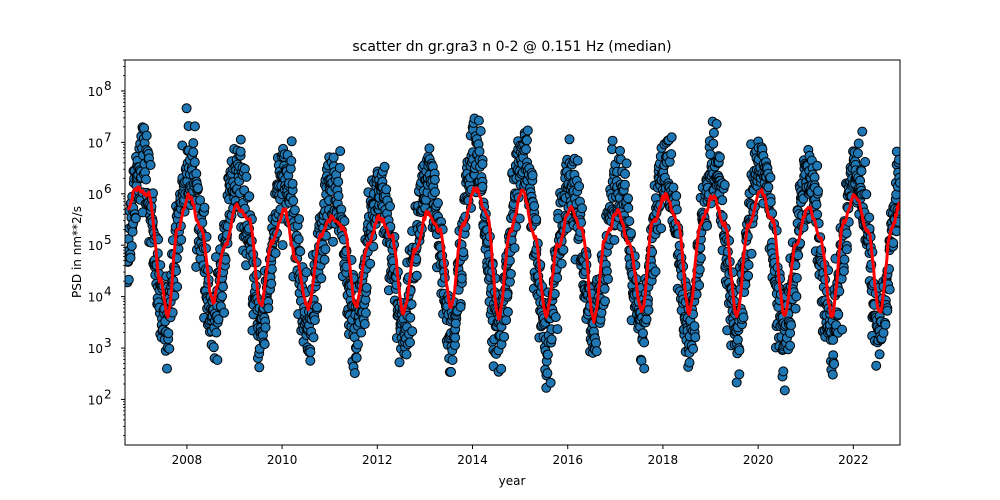 The image size is (1000, 500). I want to click on x-axis: 2008 2010 2012 2014 2016 2018 2020 2022, so click(520, 456).